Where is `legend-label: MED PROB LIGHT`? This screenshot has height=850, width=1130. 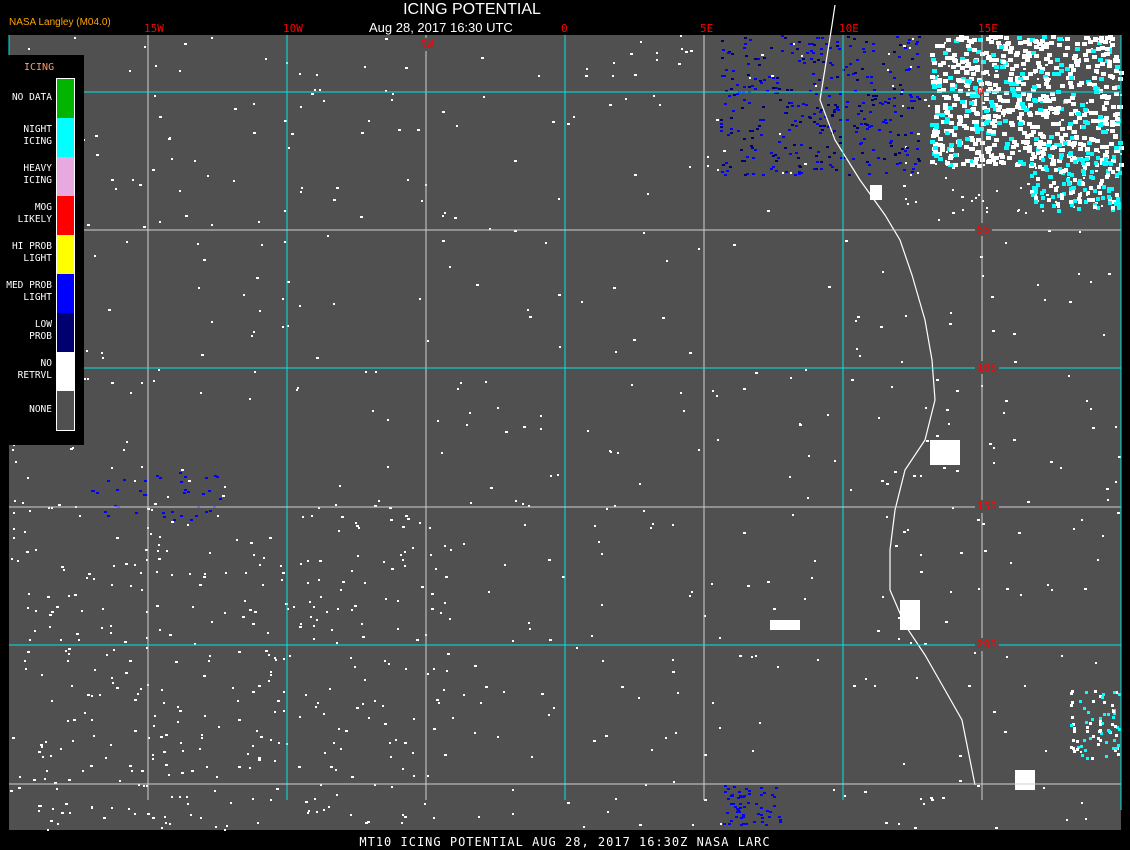 legend-label: MED PROB LIGHT is located at coordinates (29, 291).